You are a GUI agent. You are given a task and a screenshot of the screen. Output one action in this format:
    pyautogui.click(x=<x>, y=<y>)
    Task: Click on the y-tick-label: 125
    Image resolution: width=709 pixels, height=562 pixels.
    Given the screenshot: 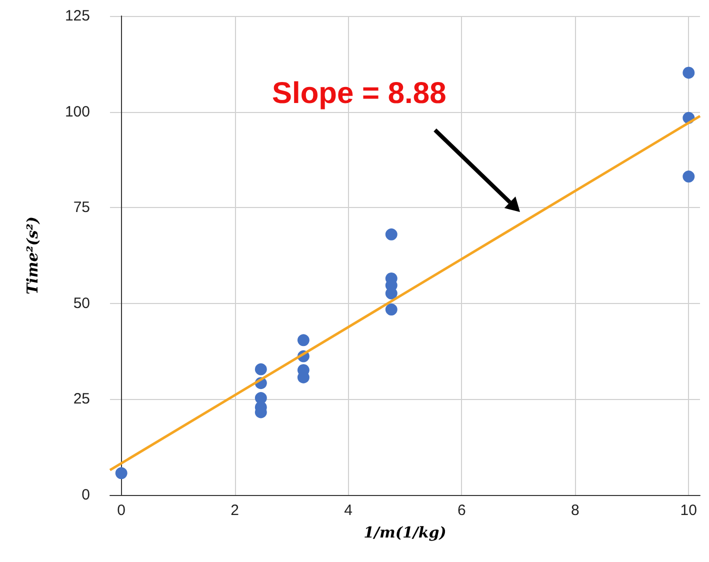 What is the action you would take?
    pyautogui.click(x=77, y=16)
    